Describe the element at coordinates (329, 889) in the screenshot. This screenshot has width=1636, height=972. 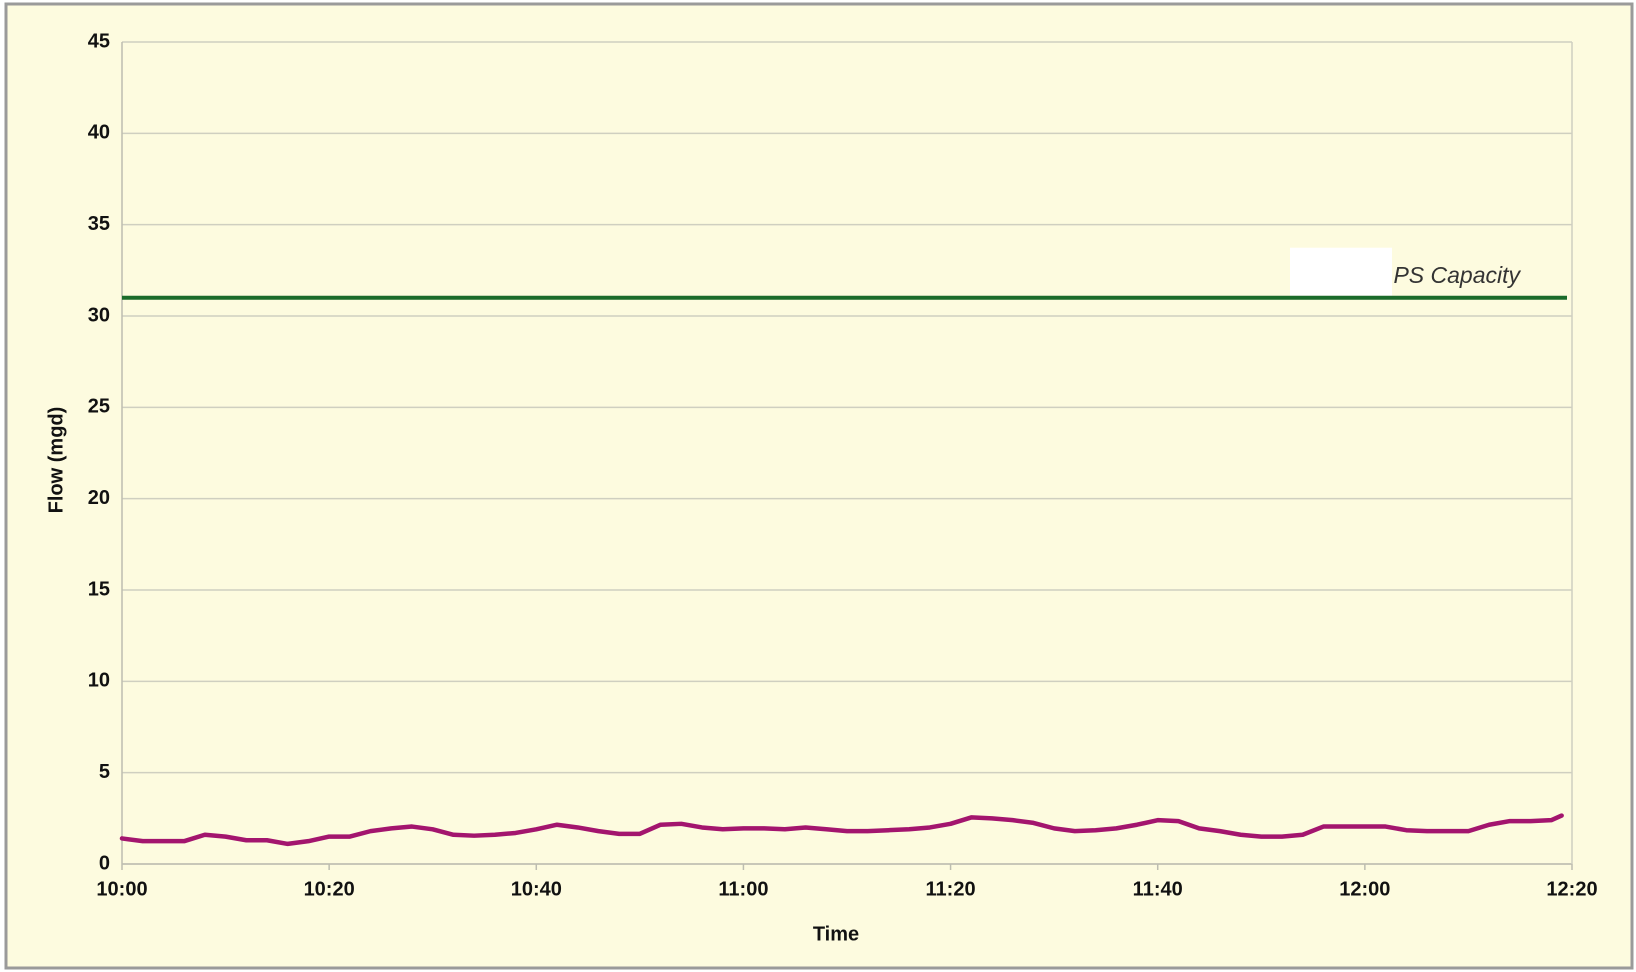
I see `x-tick-label: 10:20` at that location.